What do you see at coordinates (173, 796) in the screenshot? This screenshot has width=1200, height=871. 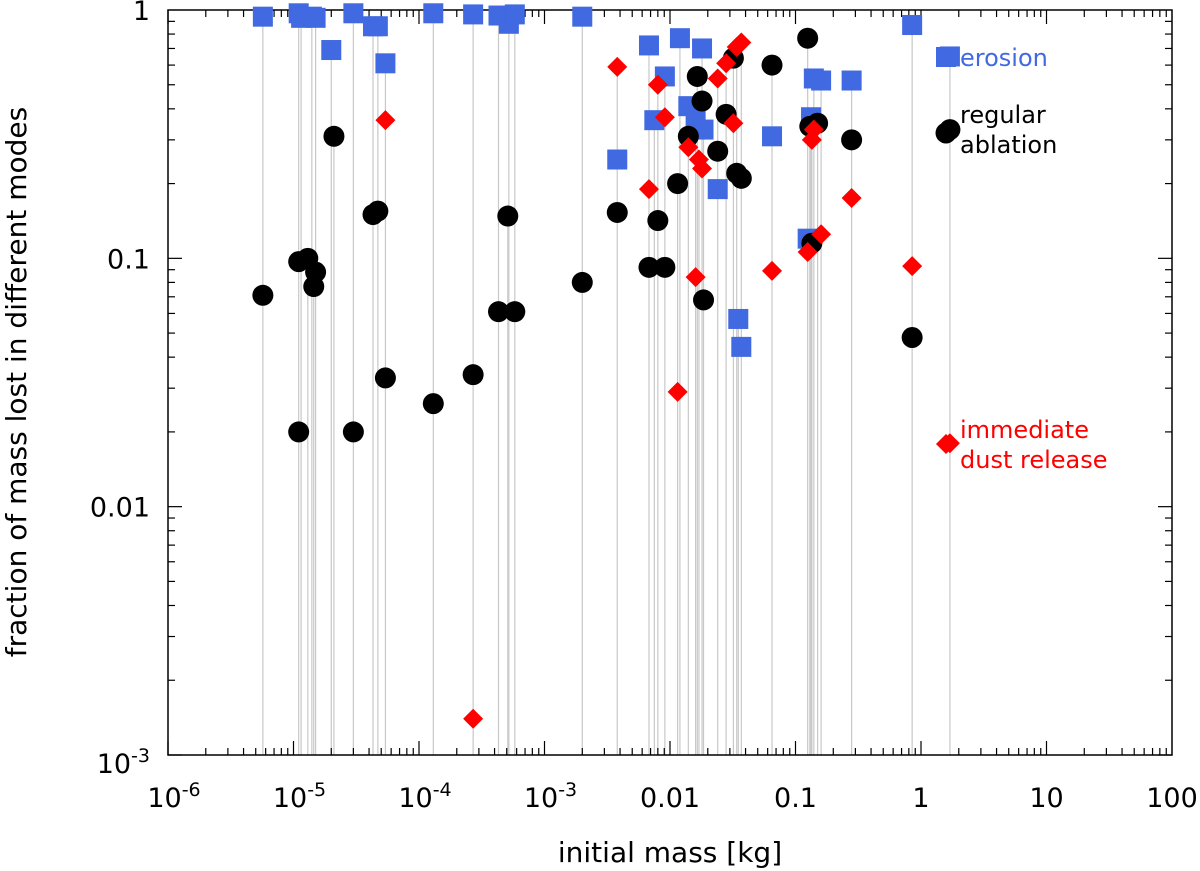 I see `x-tick-label: 10⁻⁶` at bounding box center [173, 796].